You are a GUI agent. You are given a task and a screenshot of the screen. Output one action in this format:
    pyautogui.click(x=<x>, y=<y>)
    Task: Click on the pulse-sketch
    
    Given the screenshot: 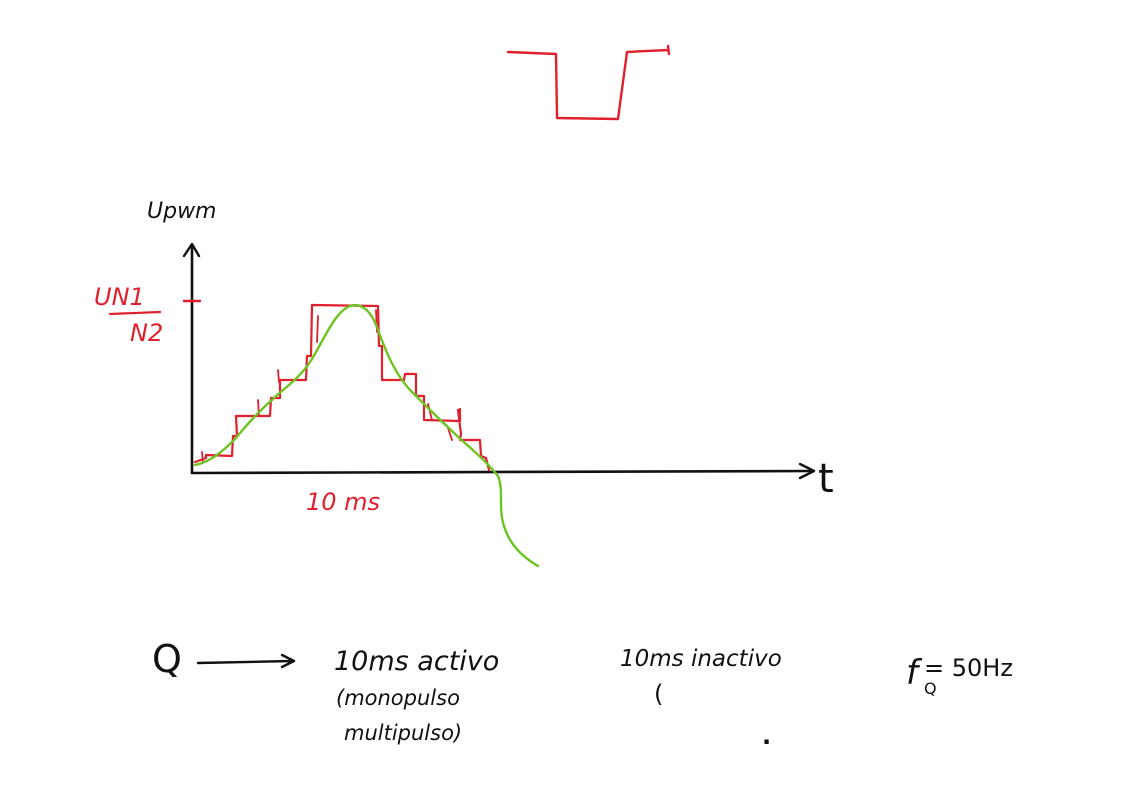 What is the action you would take?
    pyautogui.click(x=588, y=82)
    